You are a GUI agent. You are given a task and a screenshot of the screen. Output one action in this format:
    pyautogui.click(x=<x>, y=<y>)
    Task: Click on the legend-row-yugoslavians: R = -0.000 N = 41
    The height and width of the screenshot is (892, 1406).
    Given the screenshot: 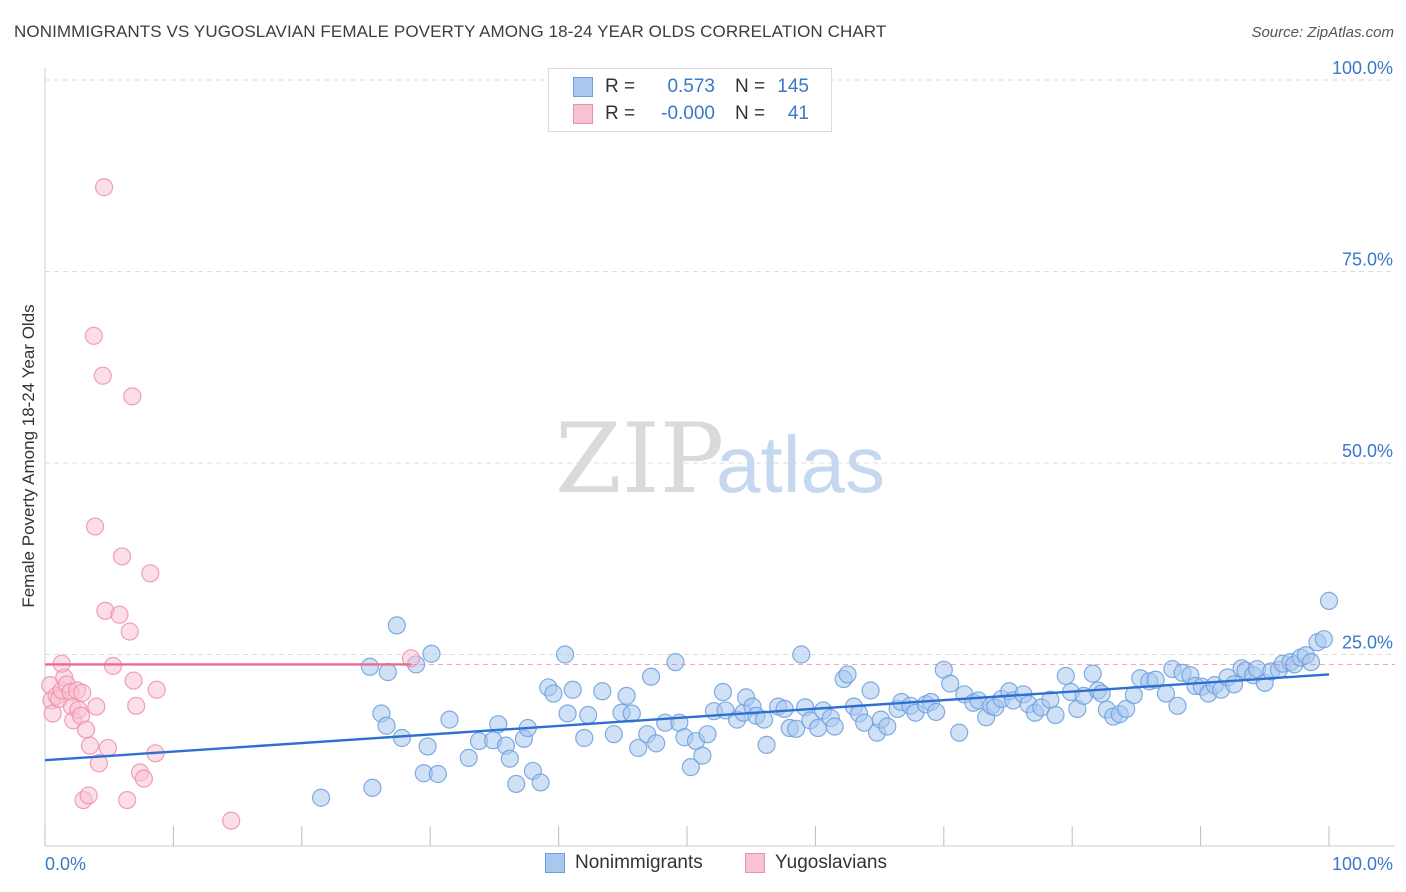 What is the action you would take?
    pyautogui.click(x=691, y=114)
    